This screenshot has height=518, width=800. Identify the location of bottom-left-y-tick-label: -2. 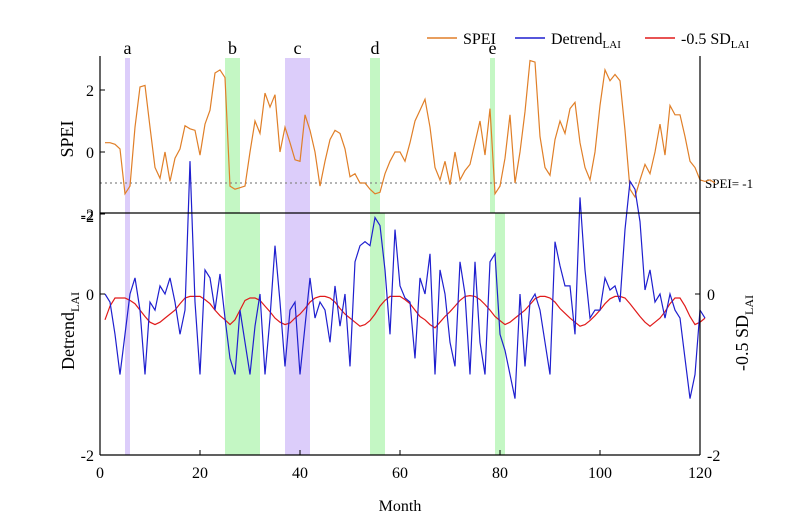
(87, 456).